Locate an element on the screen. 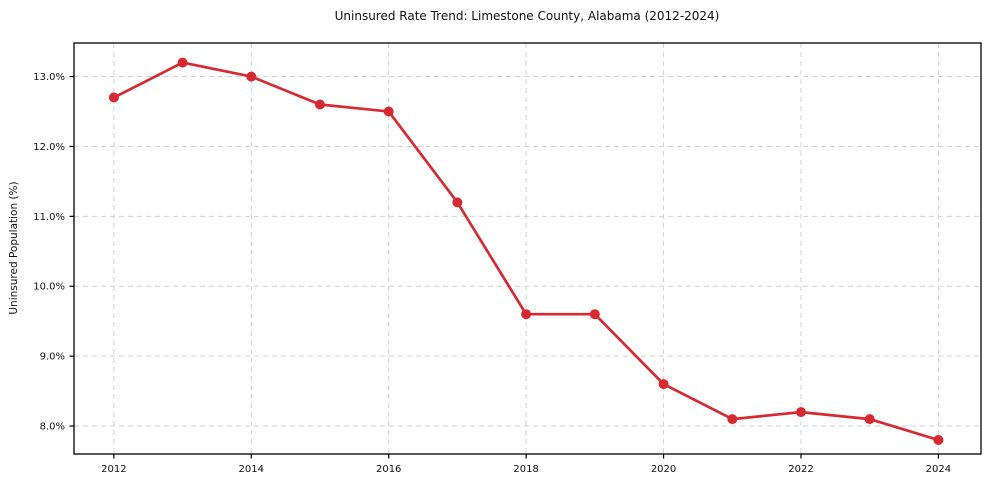  x-tick-label: 2024 is located at coordinates (938, 469).